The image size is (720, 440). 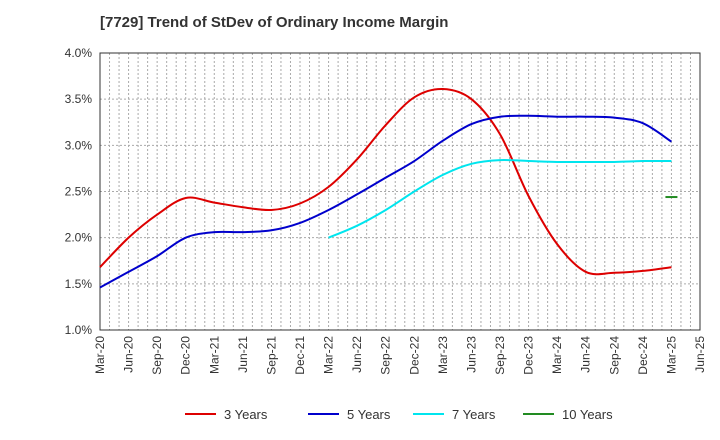 I want to click on y-tick-label: 2.5%, so click(x=79, y=192).